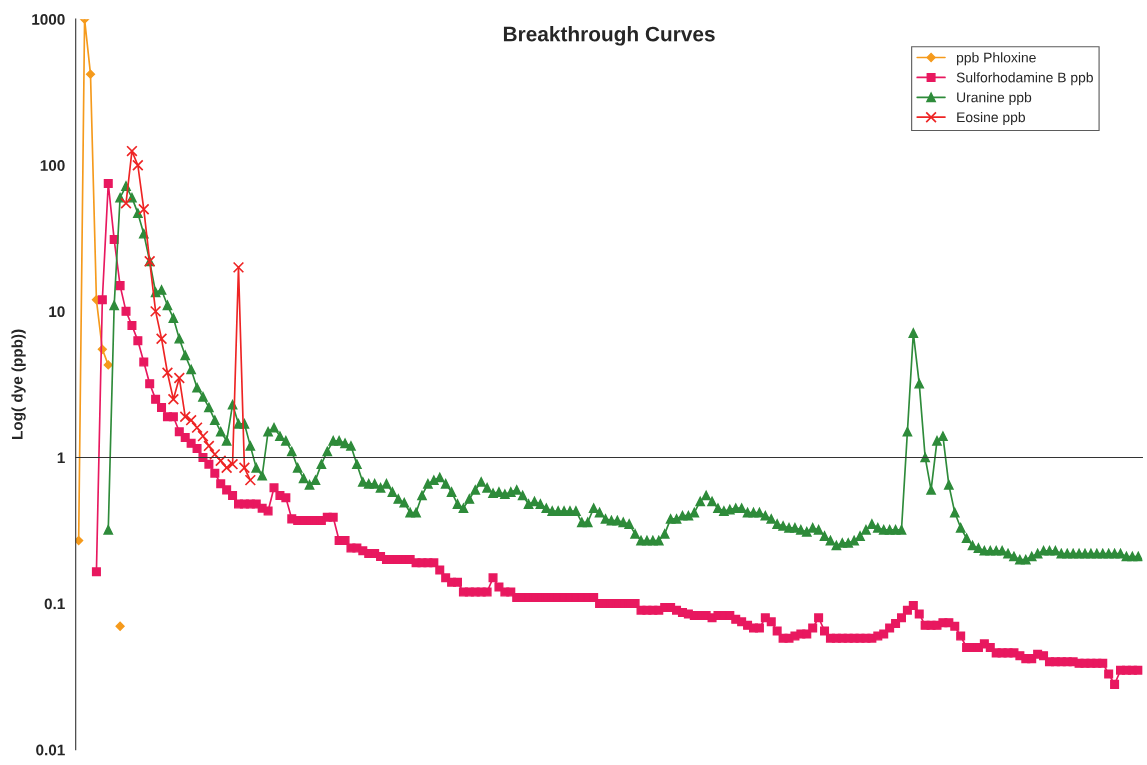  I want to click on y-tick-label: 10, so click(57, 312).